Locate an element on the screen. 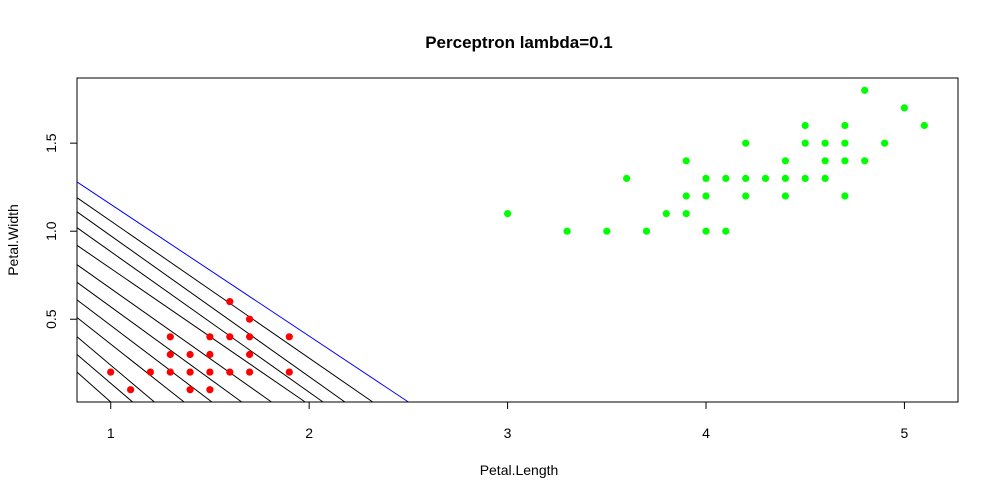 This screenshot has height=500, width=1000. x-tick-label: 4 is located at coordinates (706, 433).